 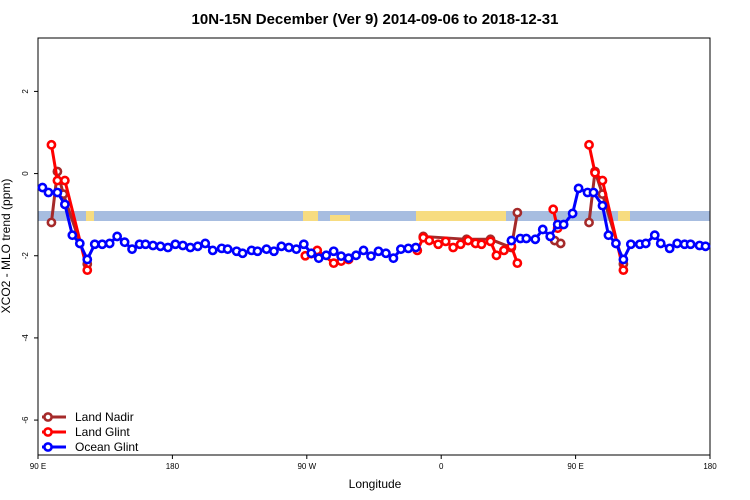 What do you see at coordinates (25, 420) in the screenshot?
I see `y-tick-label: -6` at bounding box center [25, 420].